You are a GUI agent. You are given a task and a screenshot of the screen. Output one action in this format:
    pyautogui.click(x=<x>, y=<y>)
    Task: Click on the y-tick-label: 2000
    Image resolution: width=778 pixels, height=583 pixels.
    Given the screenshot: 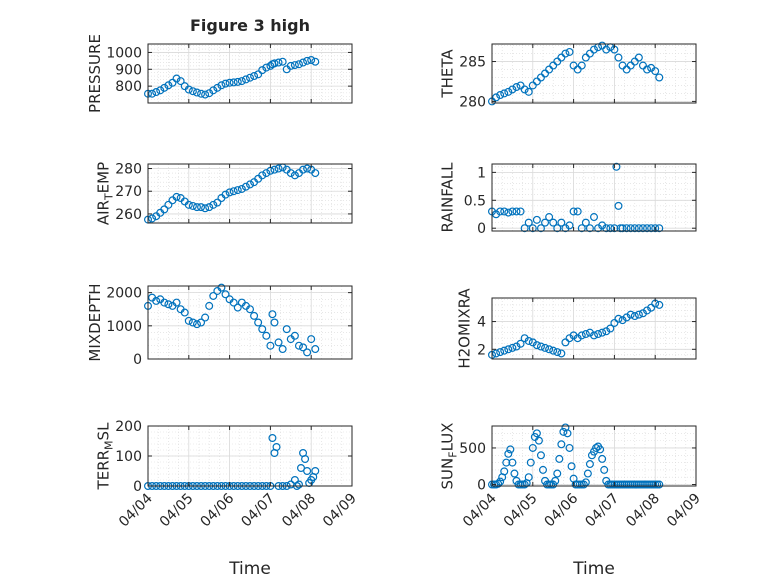 What is the action you would take?
    pyautogui.click(x=124, y=294)
    